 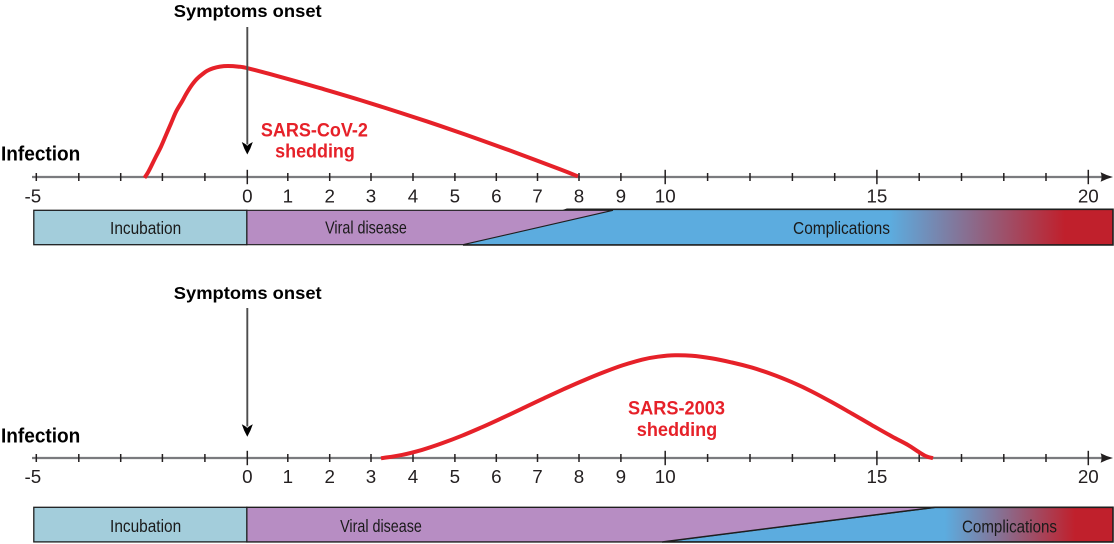 I want to click on svg-text: SARS-2003, so click(x=676, y=409).